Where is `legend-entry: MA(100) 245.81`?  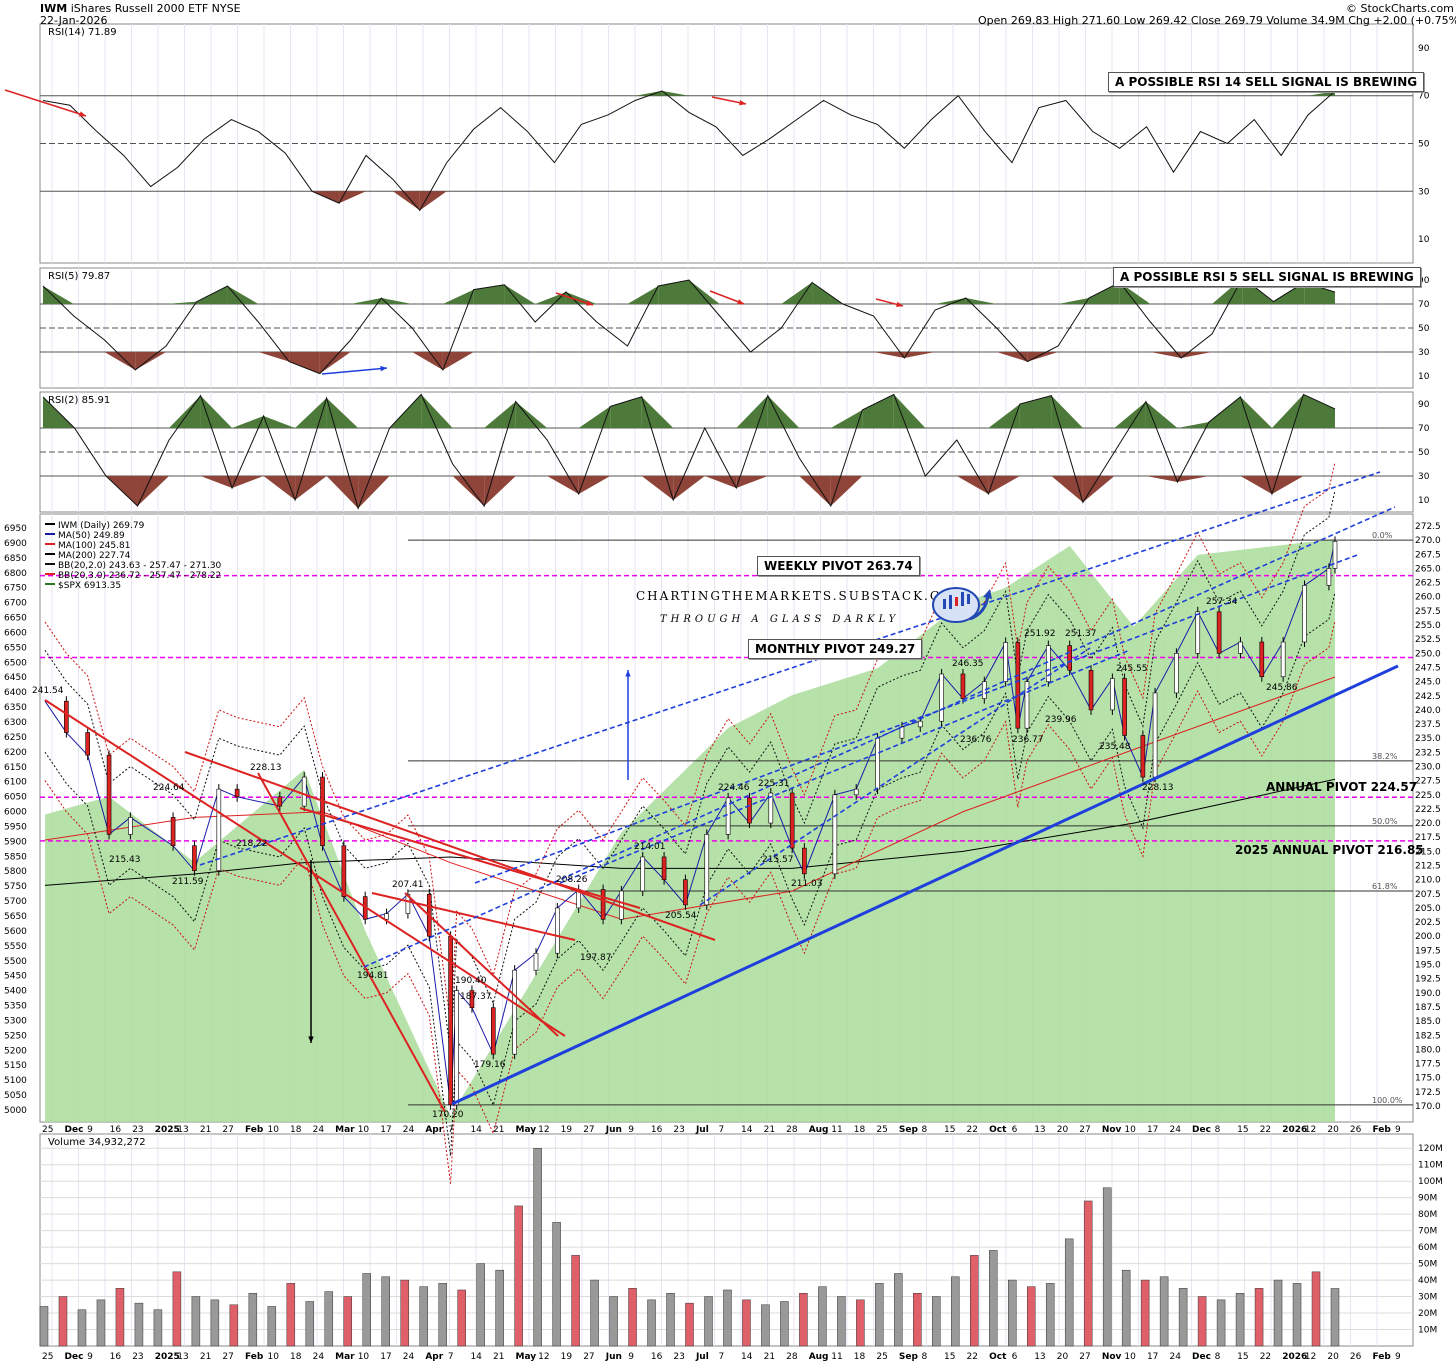 legend-entry: MA(100) 245.81 is located at coordinates (94, 546).